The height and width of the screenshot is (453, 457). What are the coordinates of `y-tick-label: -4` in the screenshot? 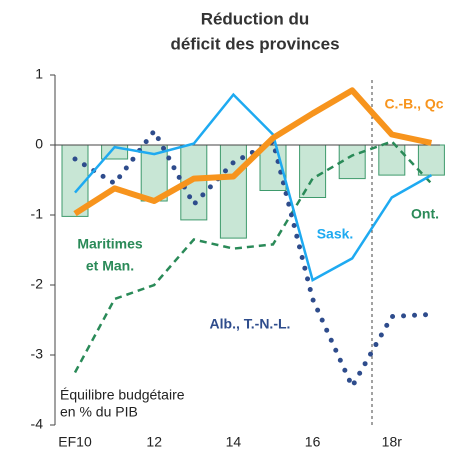 It's located at (37, 424).